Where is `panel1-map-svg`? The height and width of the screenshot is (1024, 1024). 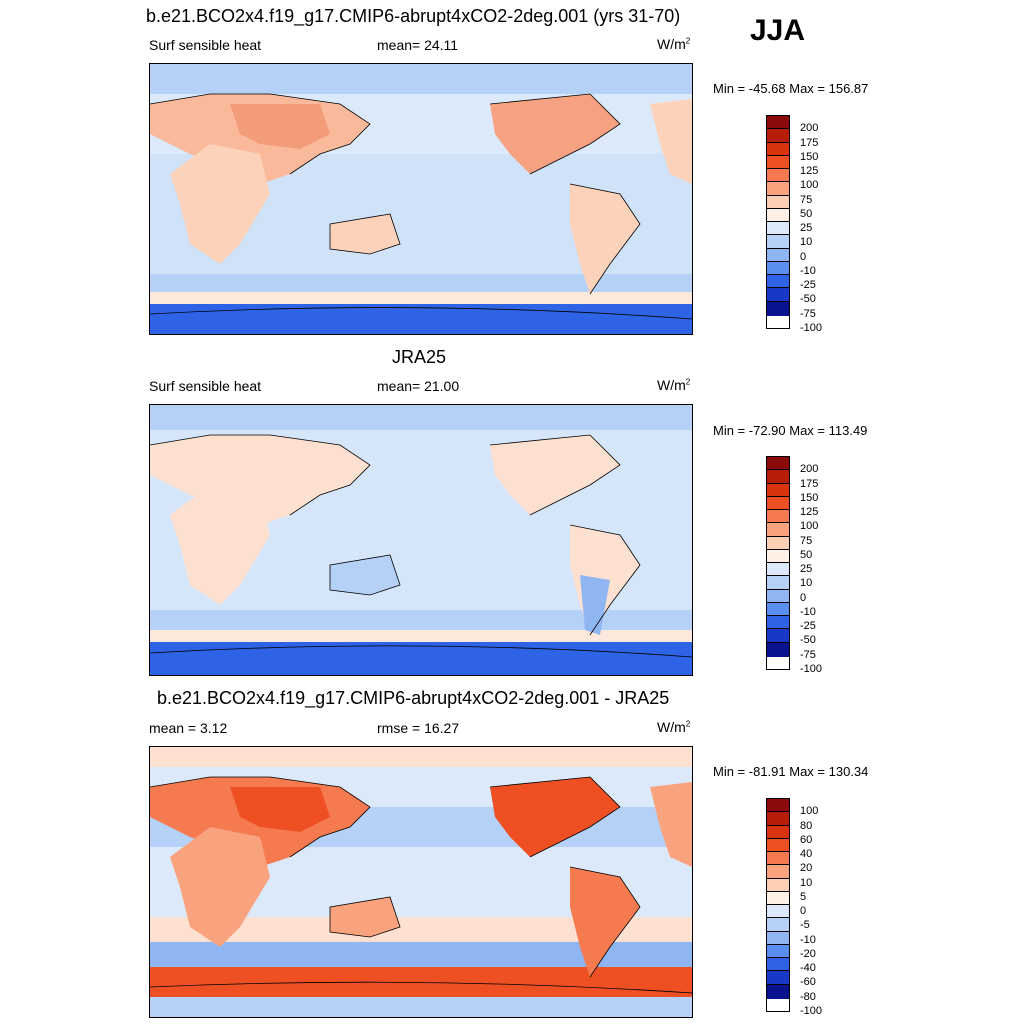 panel1-map-svg is located at coordinates (421, 199).